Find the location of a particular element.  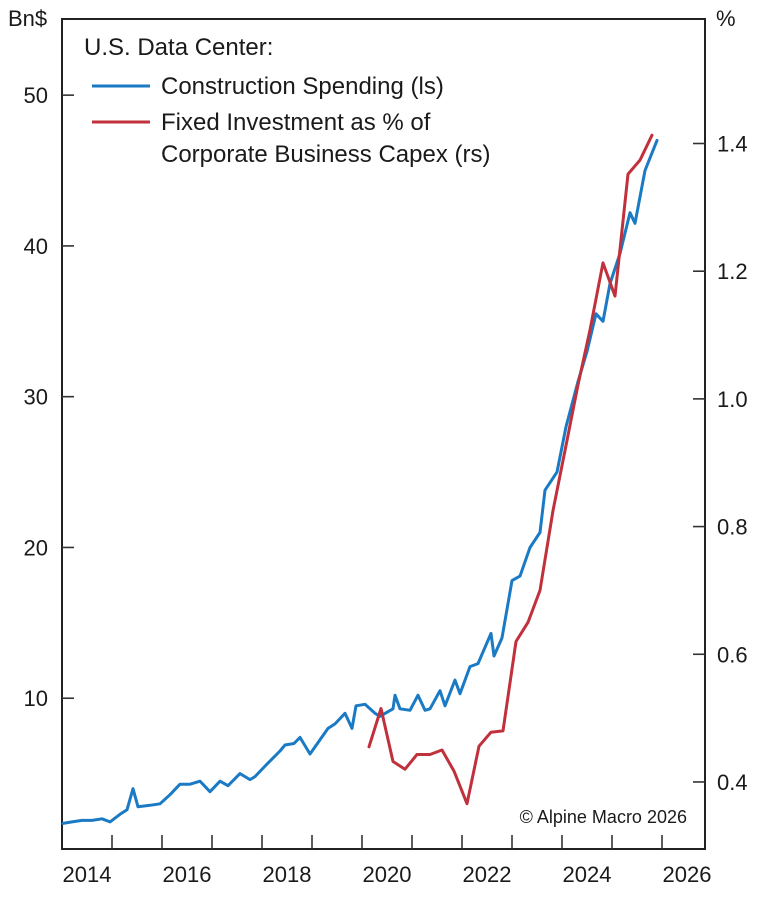

legend-label-fixed-investment-line1: Fixed Investment as % of is located at coordinates (296, 122).